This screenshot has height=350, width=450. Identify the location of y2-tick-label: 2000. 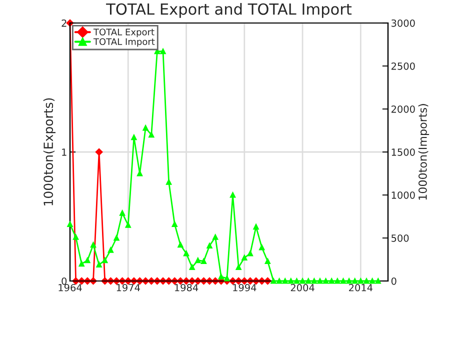
(403, 109).